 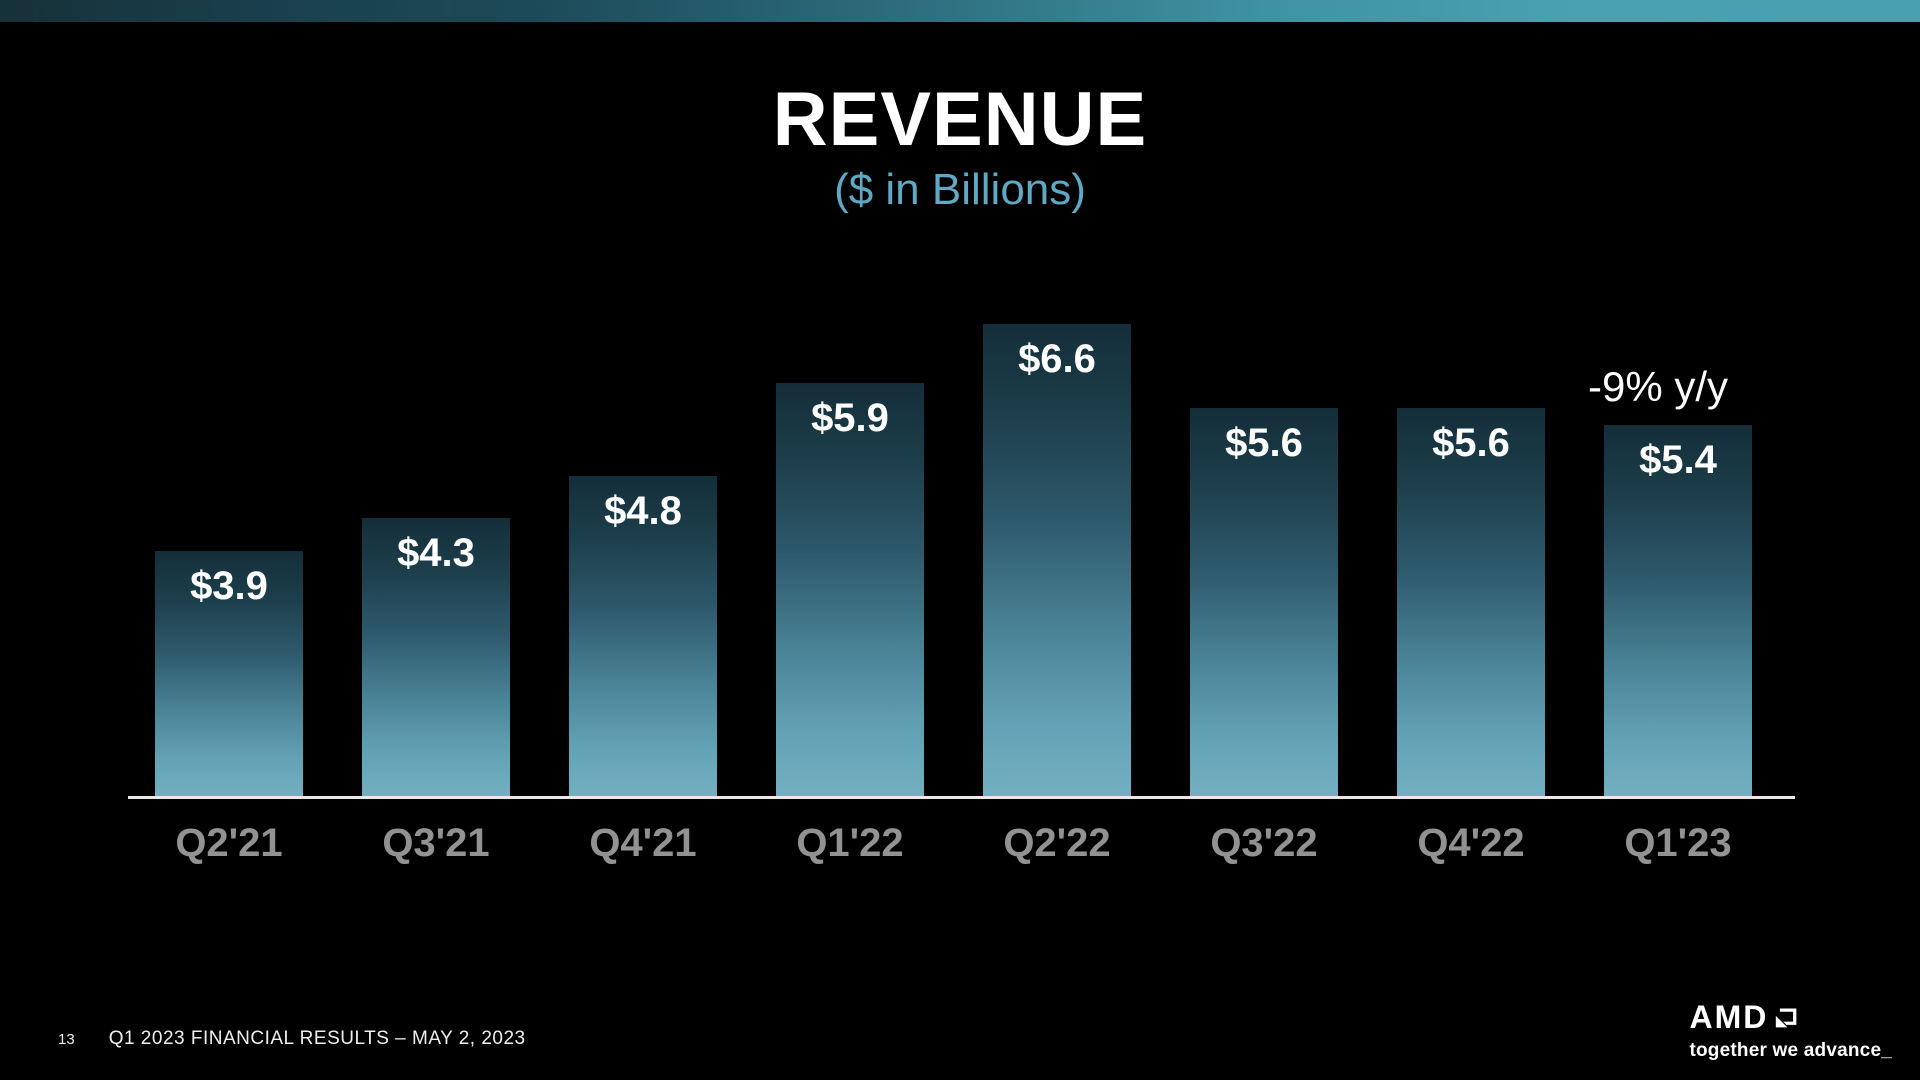 I want to click on category-label-q3-22: Q3'22, so click(x=1264, y=843).